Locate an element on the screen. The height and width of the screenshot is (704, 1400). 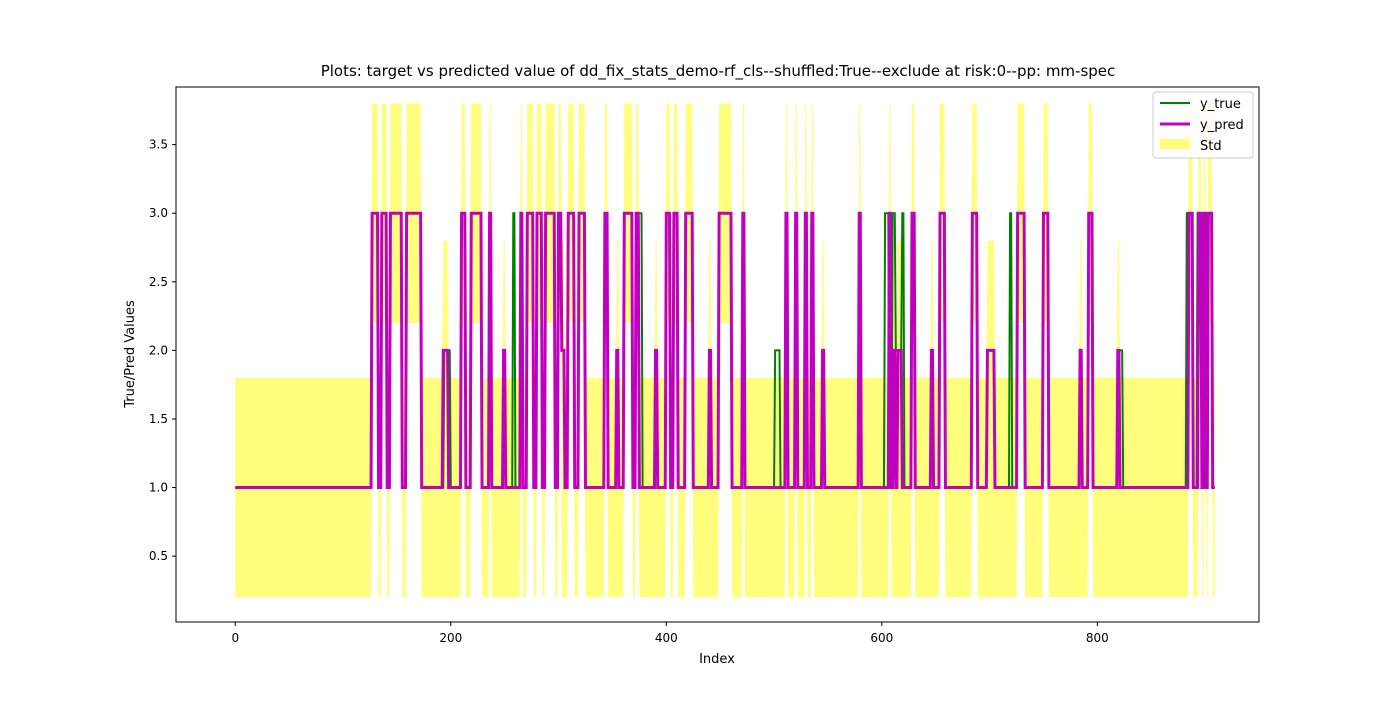
x-tick-label: 400 is located at coordinates (666, 638).